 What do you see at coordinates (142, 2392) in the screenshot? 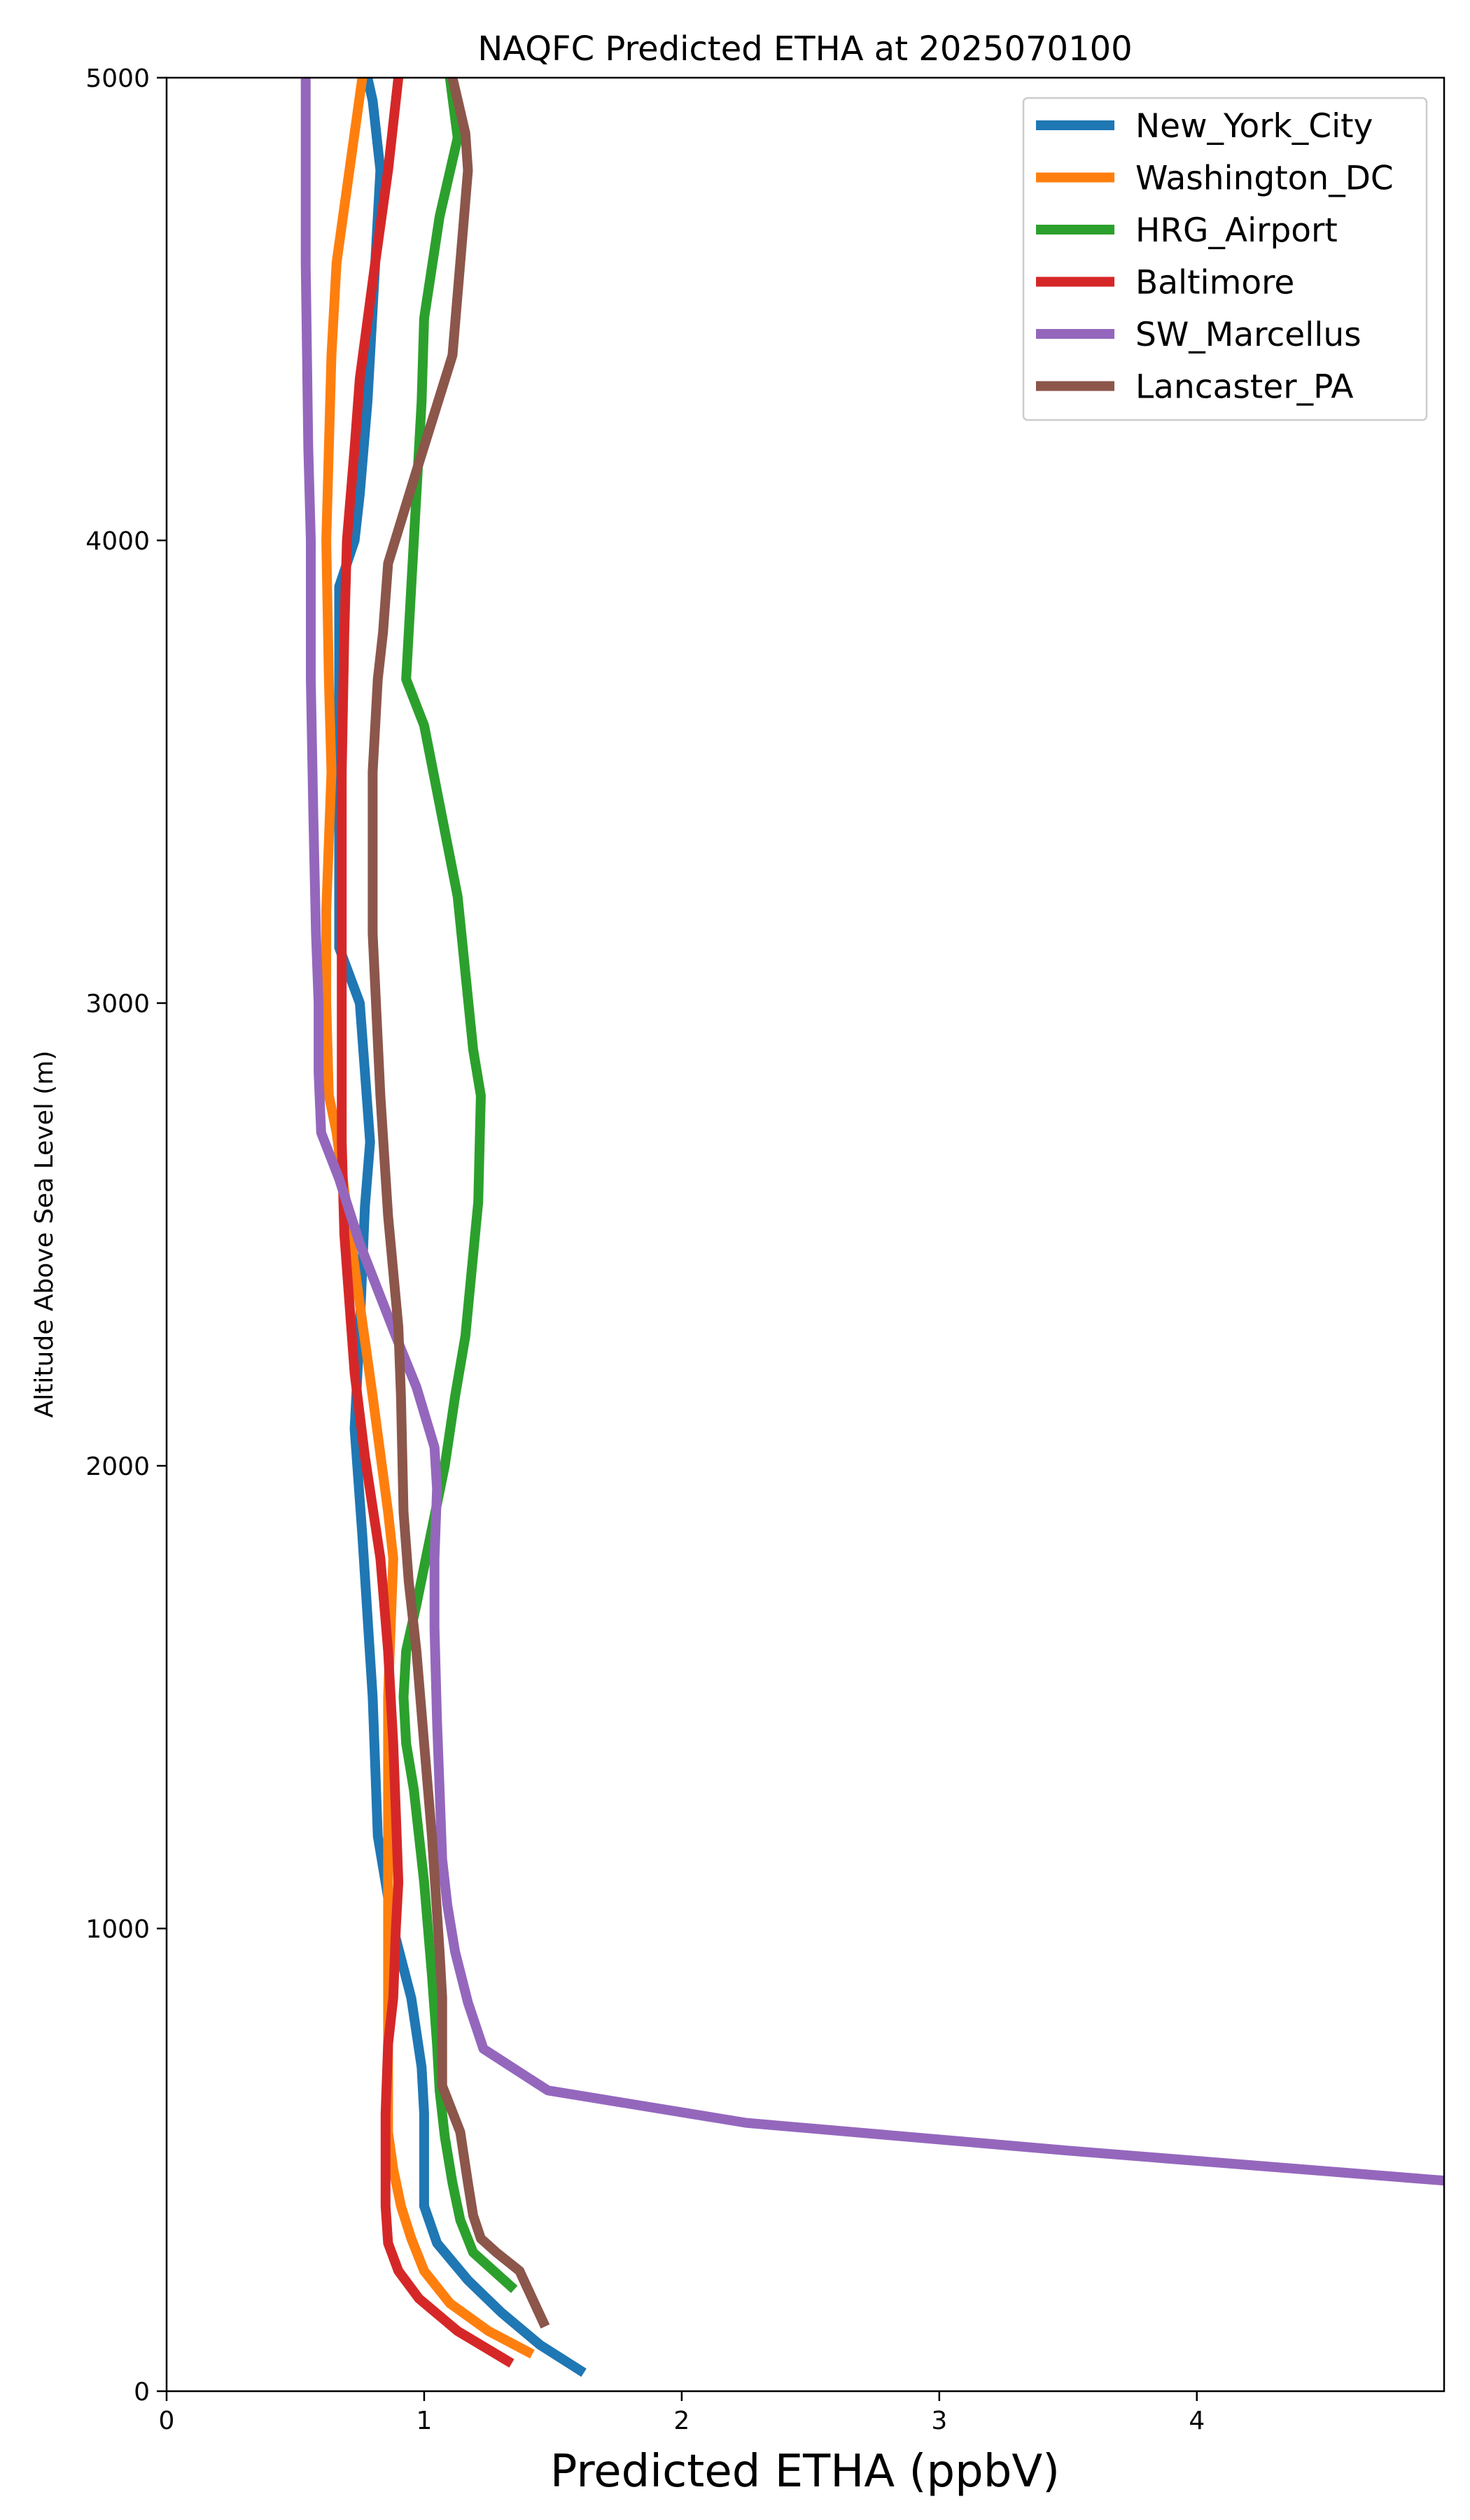
I see `y-tick-label-0: 0` at bounding box center [142, 2392].